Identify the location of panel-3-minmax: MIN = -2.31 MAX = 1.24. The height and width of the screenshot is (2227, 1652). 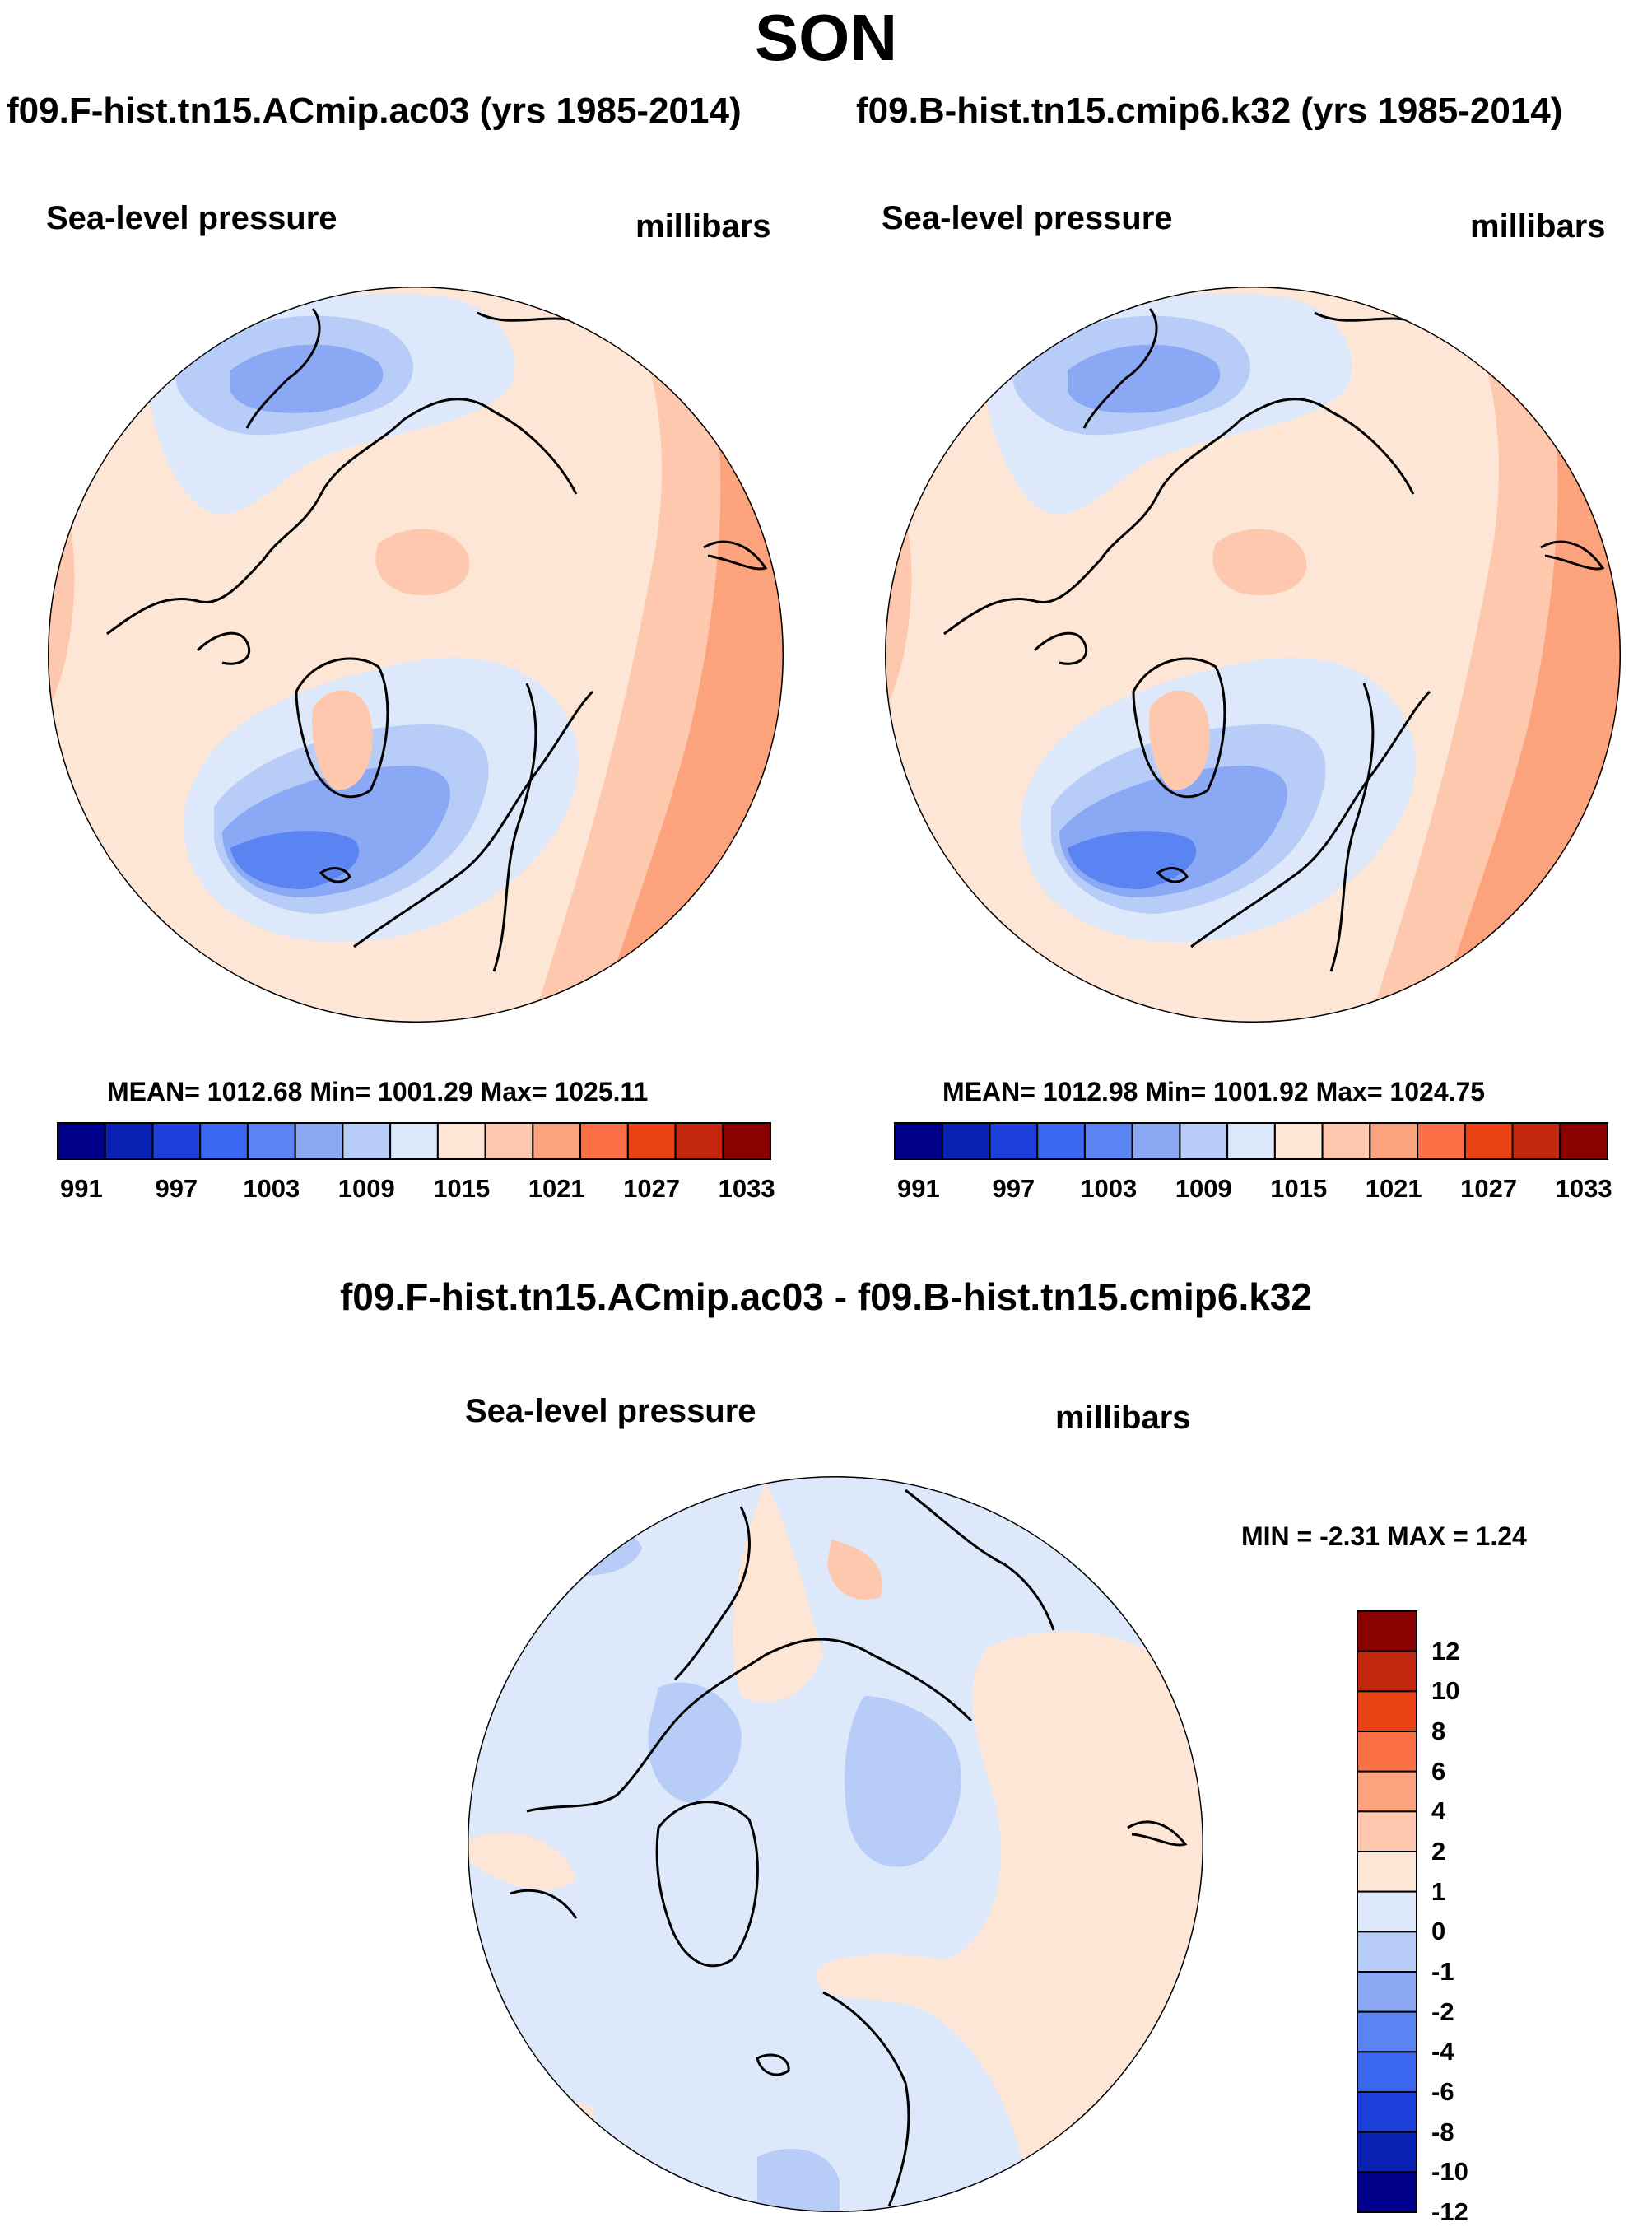
(1384, 1536).